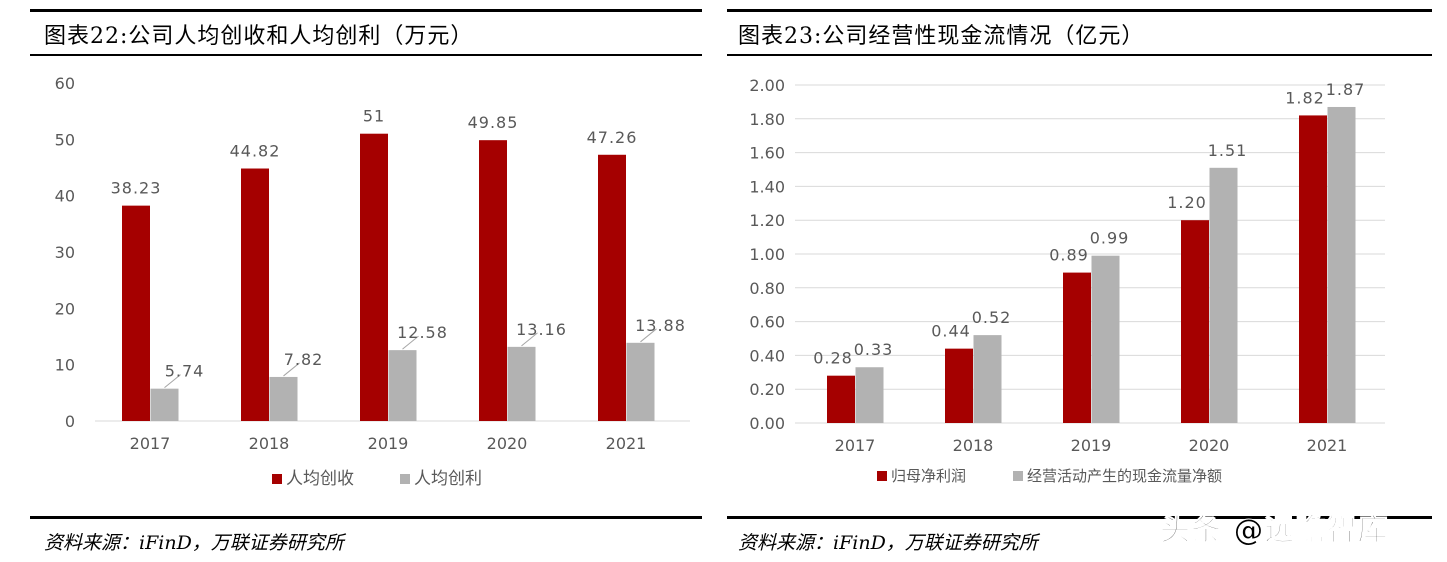  I want to click on y-tick-label: 1.60, so click(767, 153).